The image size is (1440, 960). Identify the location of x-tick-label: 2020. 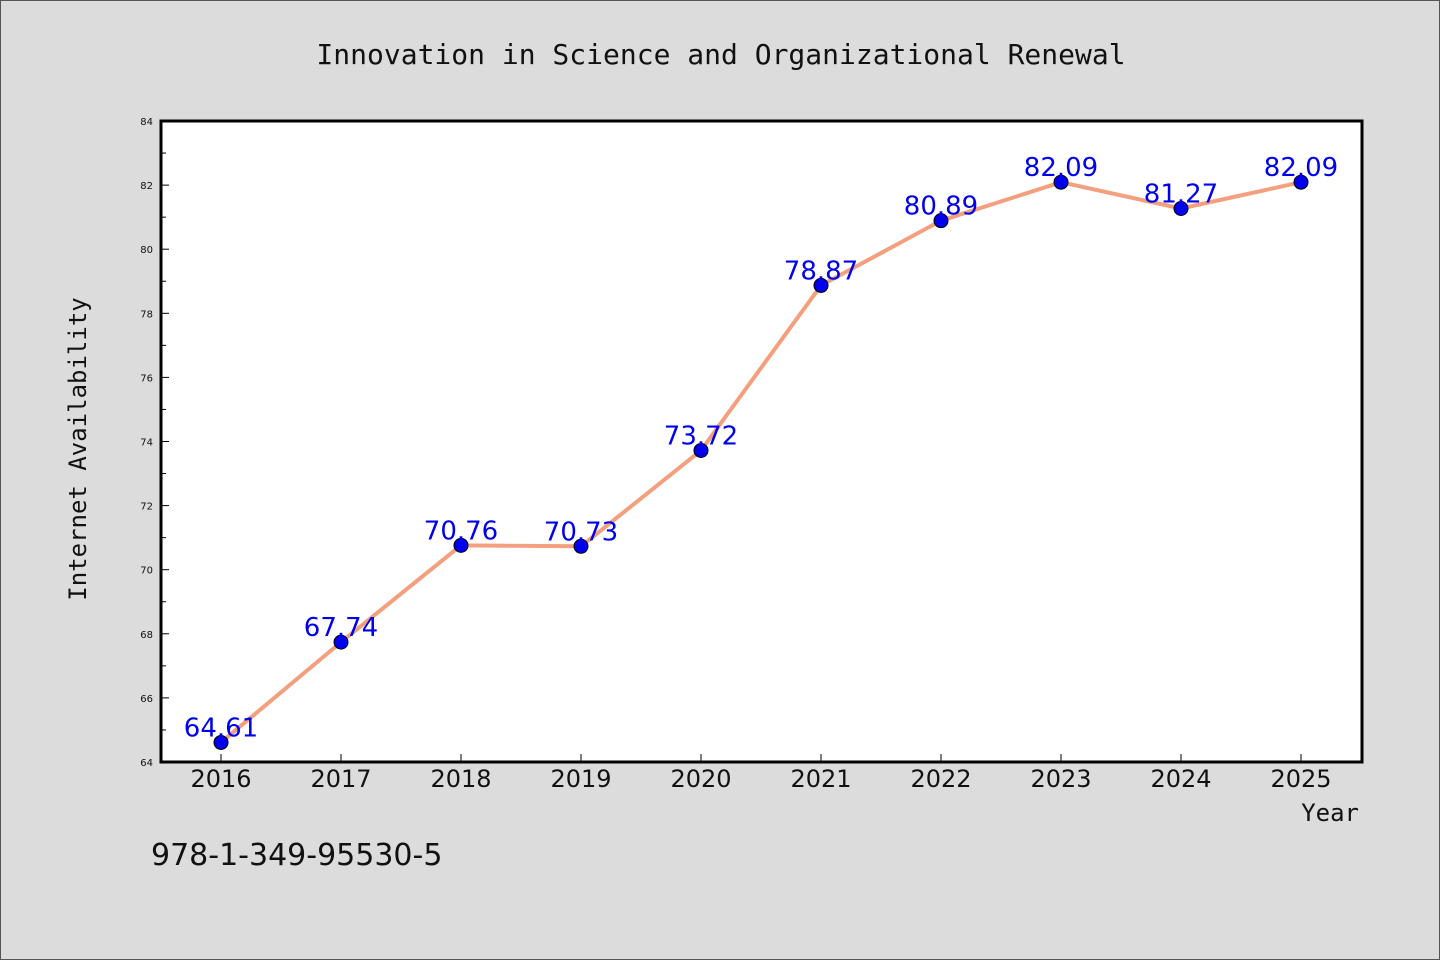
(700, 779).